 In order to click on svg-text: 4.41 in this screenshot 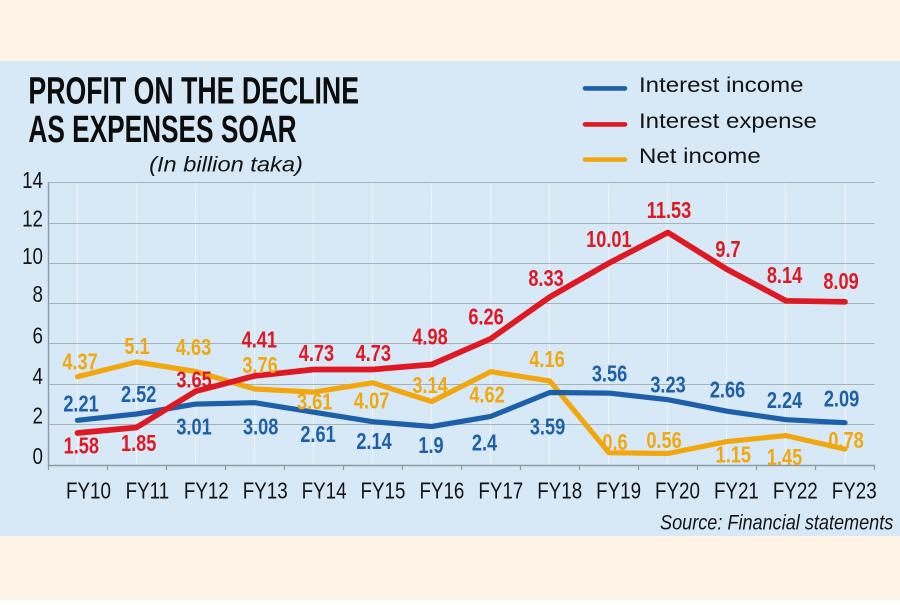, I will do `click(260, 341)`.